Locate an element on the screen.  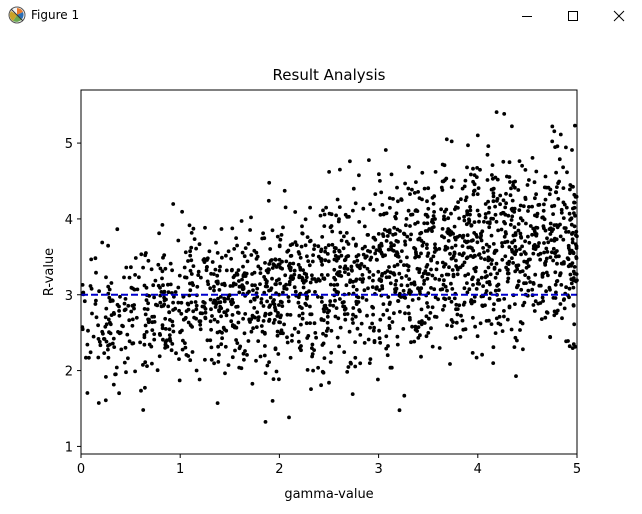
maximize-button is located at coordinates (573, 15).